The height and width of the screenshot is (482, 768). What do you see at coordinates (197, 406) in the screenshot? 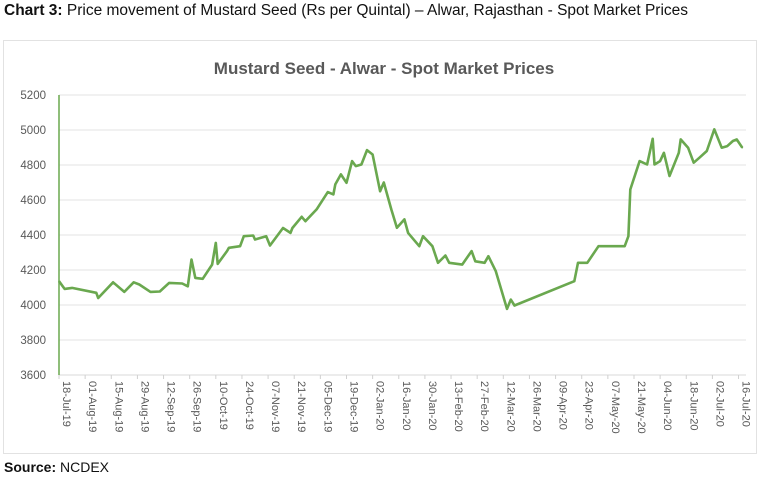
I see `x-tick-label: 26-Sep-19` at bounding box center [197, 406].